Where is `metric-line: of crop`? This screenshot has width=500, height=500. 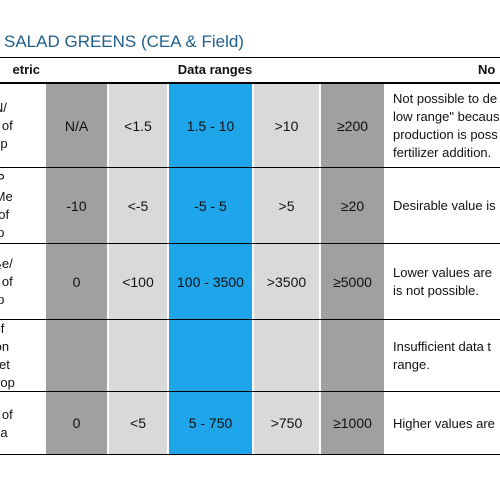 metric-line: of crop is located at coordinates (7, 382).